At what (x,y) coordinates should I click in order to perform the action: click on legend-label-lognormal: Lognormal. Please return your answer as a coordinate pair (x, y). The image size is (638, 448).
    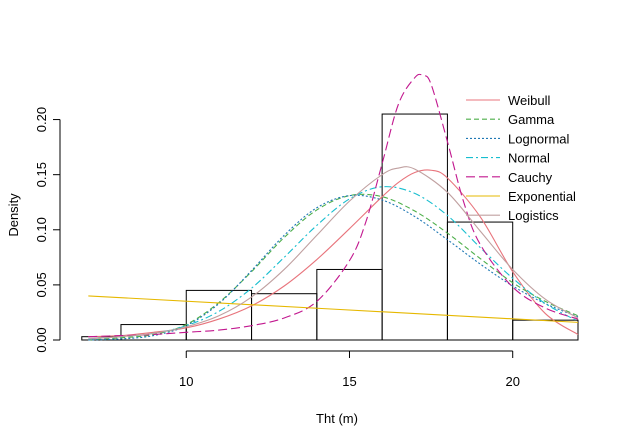
    Looking at the image, I should click on (539, 138).